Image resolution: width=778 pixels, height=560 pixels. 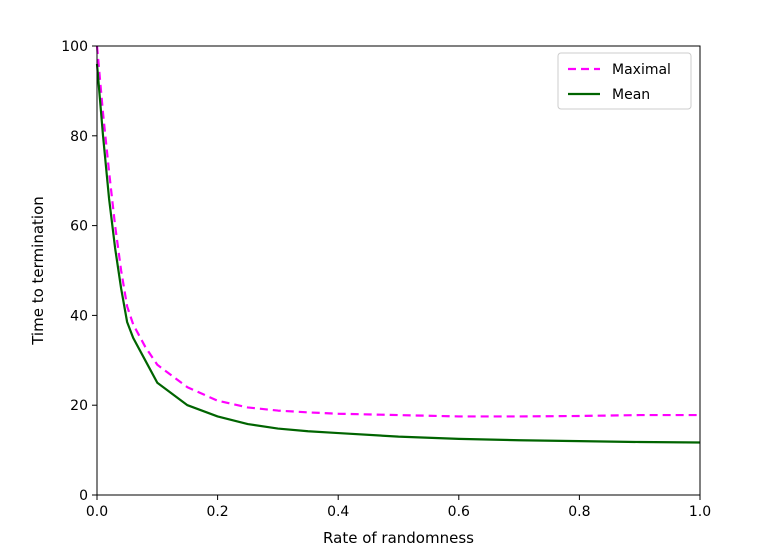 What do you see at coordinates (398, 538) in the screenshot?
I see `x-axis-label: Rate of randomness` at bounding box center [398, 538].